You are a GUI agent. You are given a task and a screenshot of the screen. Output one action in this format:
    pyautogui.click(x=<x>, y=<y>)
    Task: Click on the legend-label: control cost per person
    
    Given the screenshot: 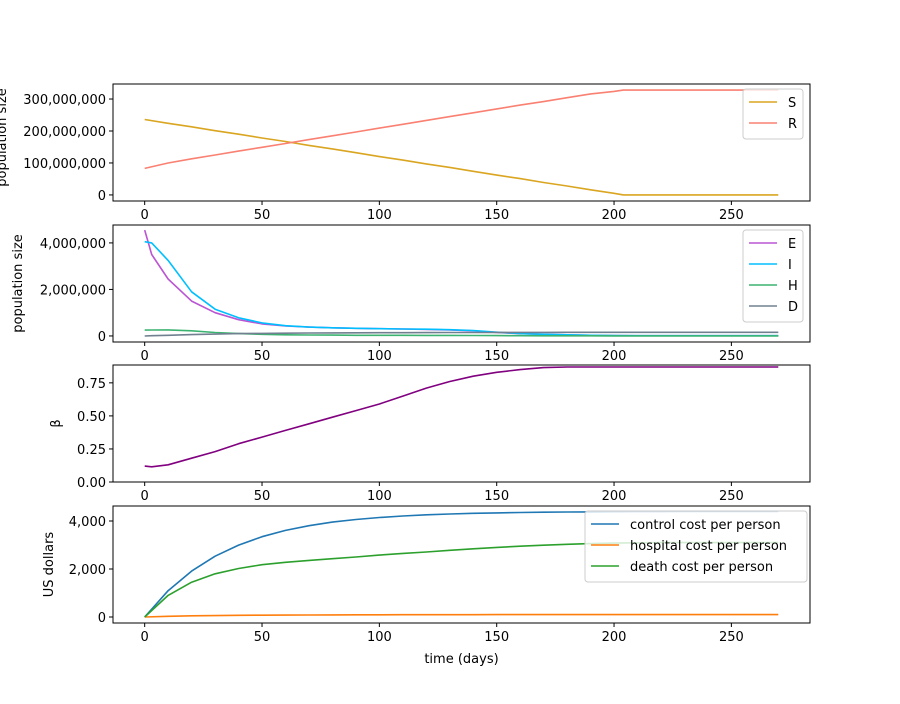 What is the action you would take?
    pyautogui.click(x=705, y=525)
    